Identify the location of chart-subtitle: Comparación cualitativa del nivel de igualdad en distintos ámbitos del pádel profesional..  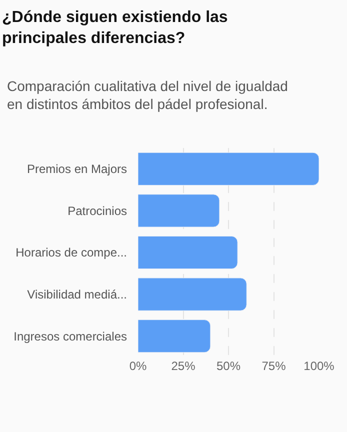
(147, 95).